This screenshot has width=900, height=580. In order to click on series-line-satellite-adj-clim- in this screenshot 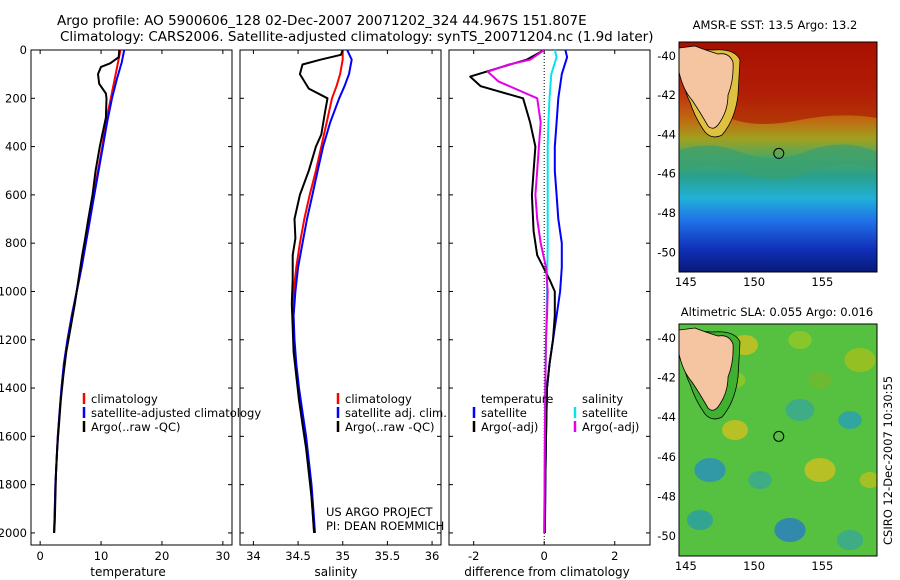, I will do `click(322, 291)`.